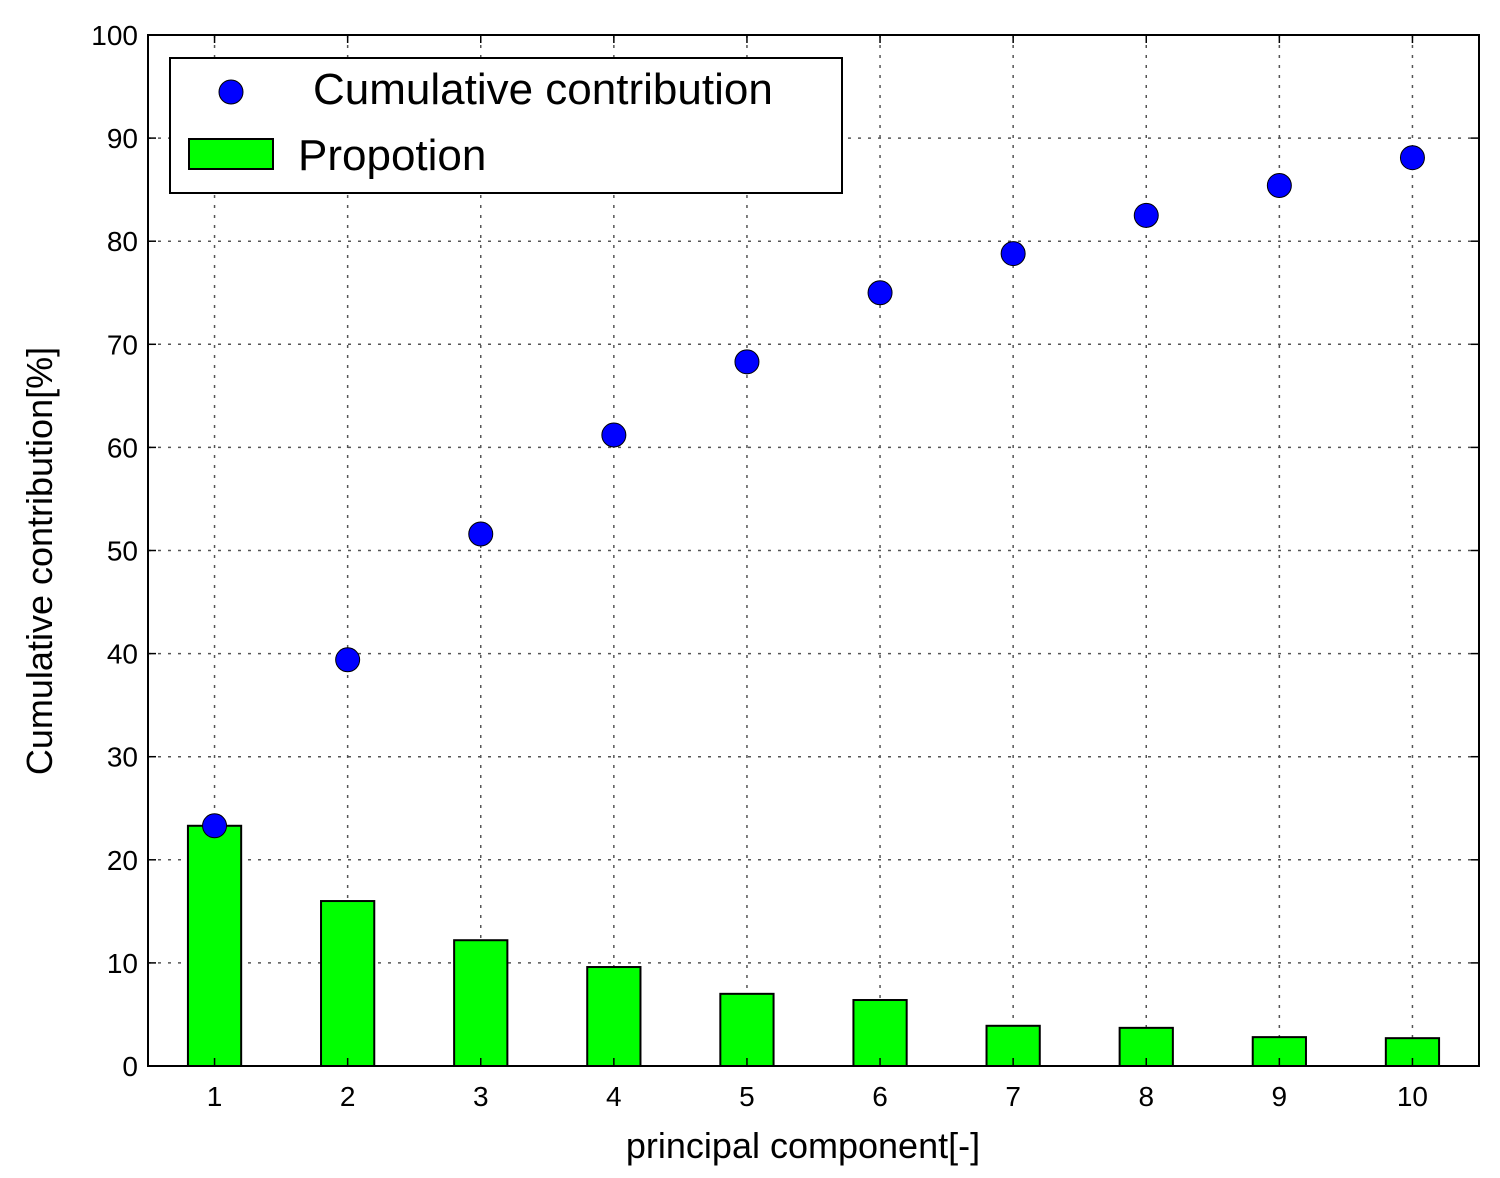 Image resolution: width=1500 pixels, height=1178 pixels. Describe the element at coordinates (348, 1096) in the screenshot. I see `x-tick-label-2: 2` at that location.